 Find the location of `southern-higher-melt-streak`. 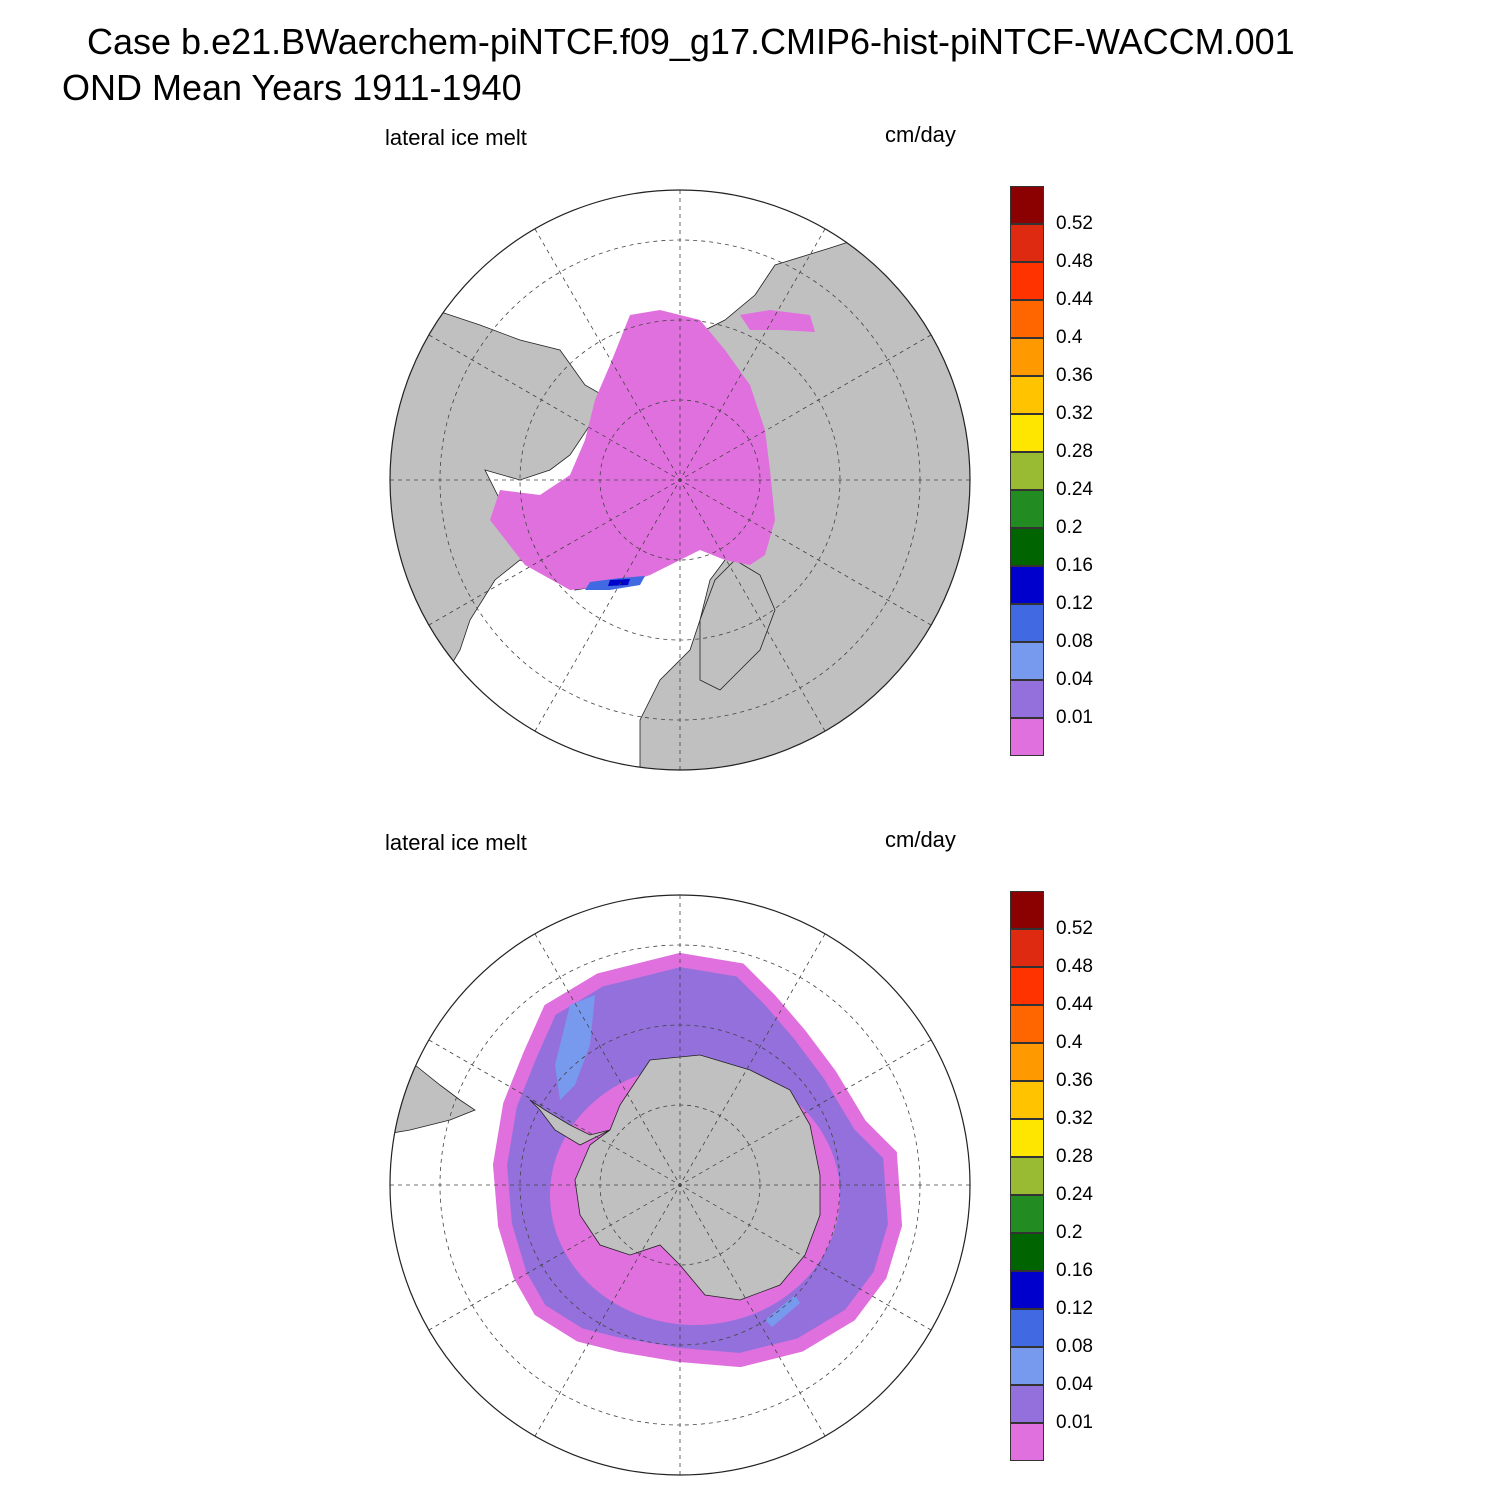

southern-higher-melt-streak is located at coordinates (782, 1311).